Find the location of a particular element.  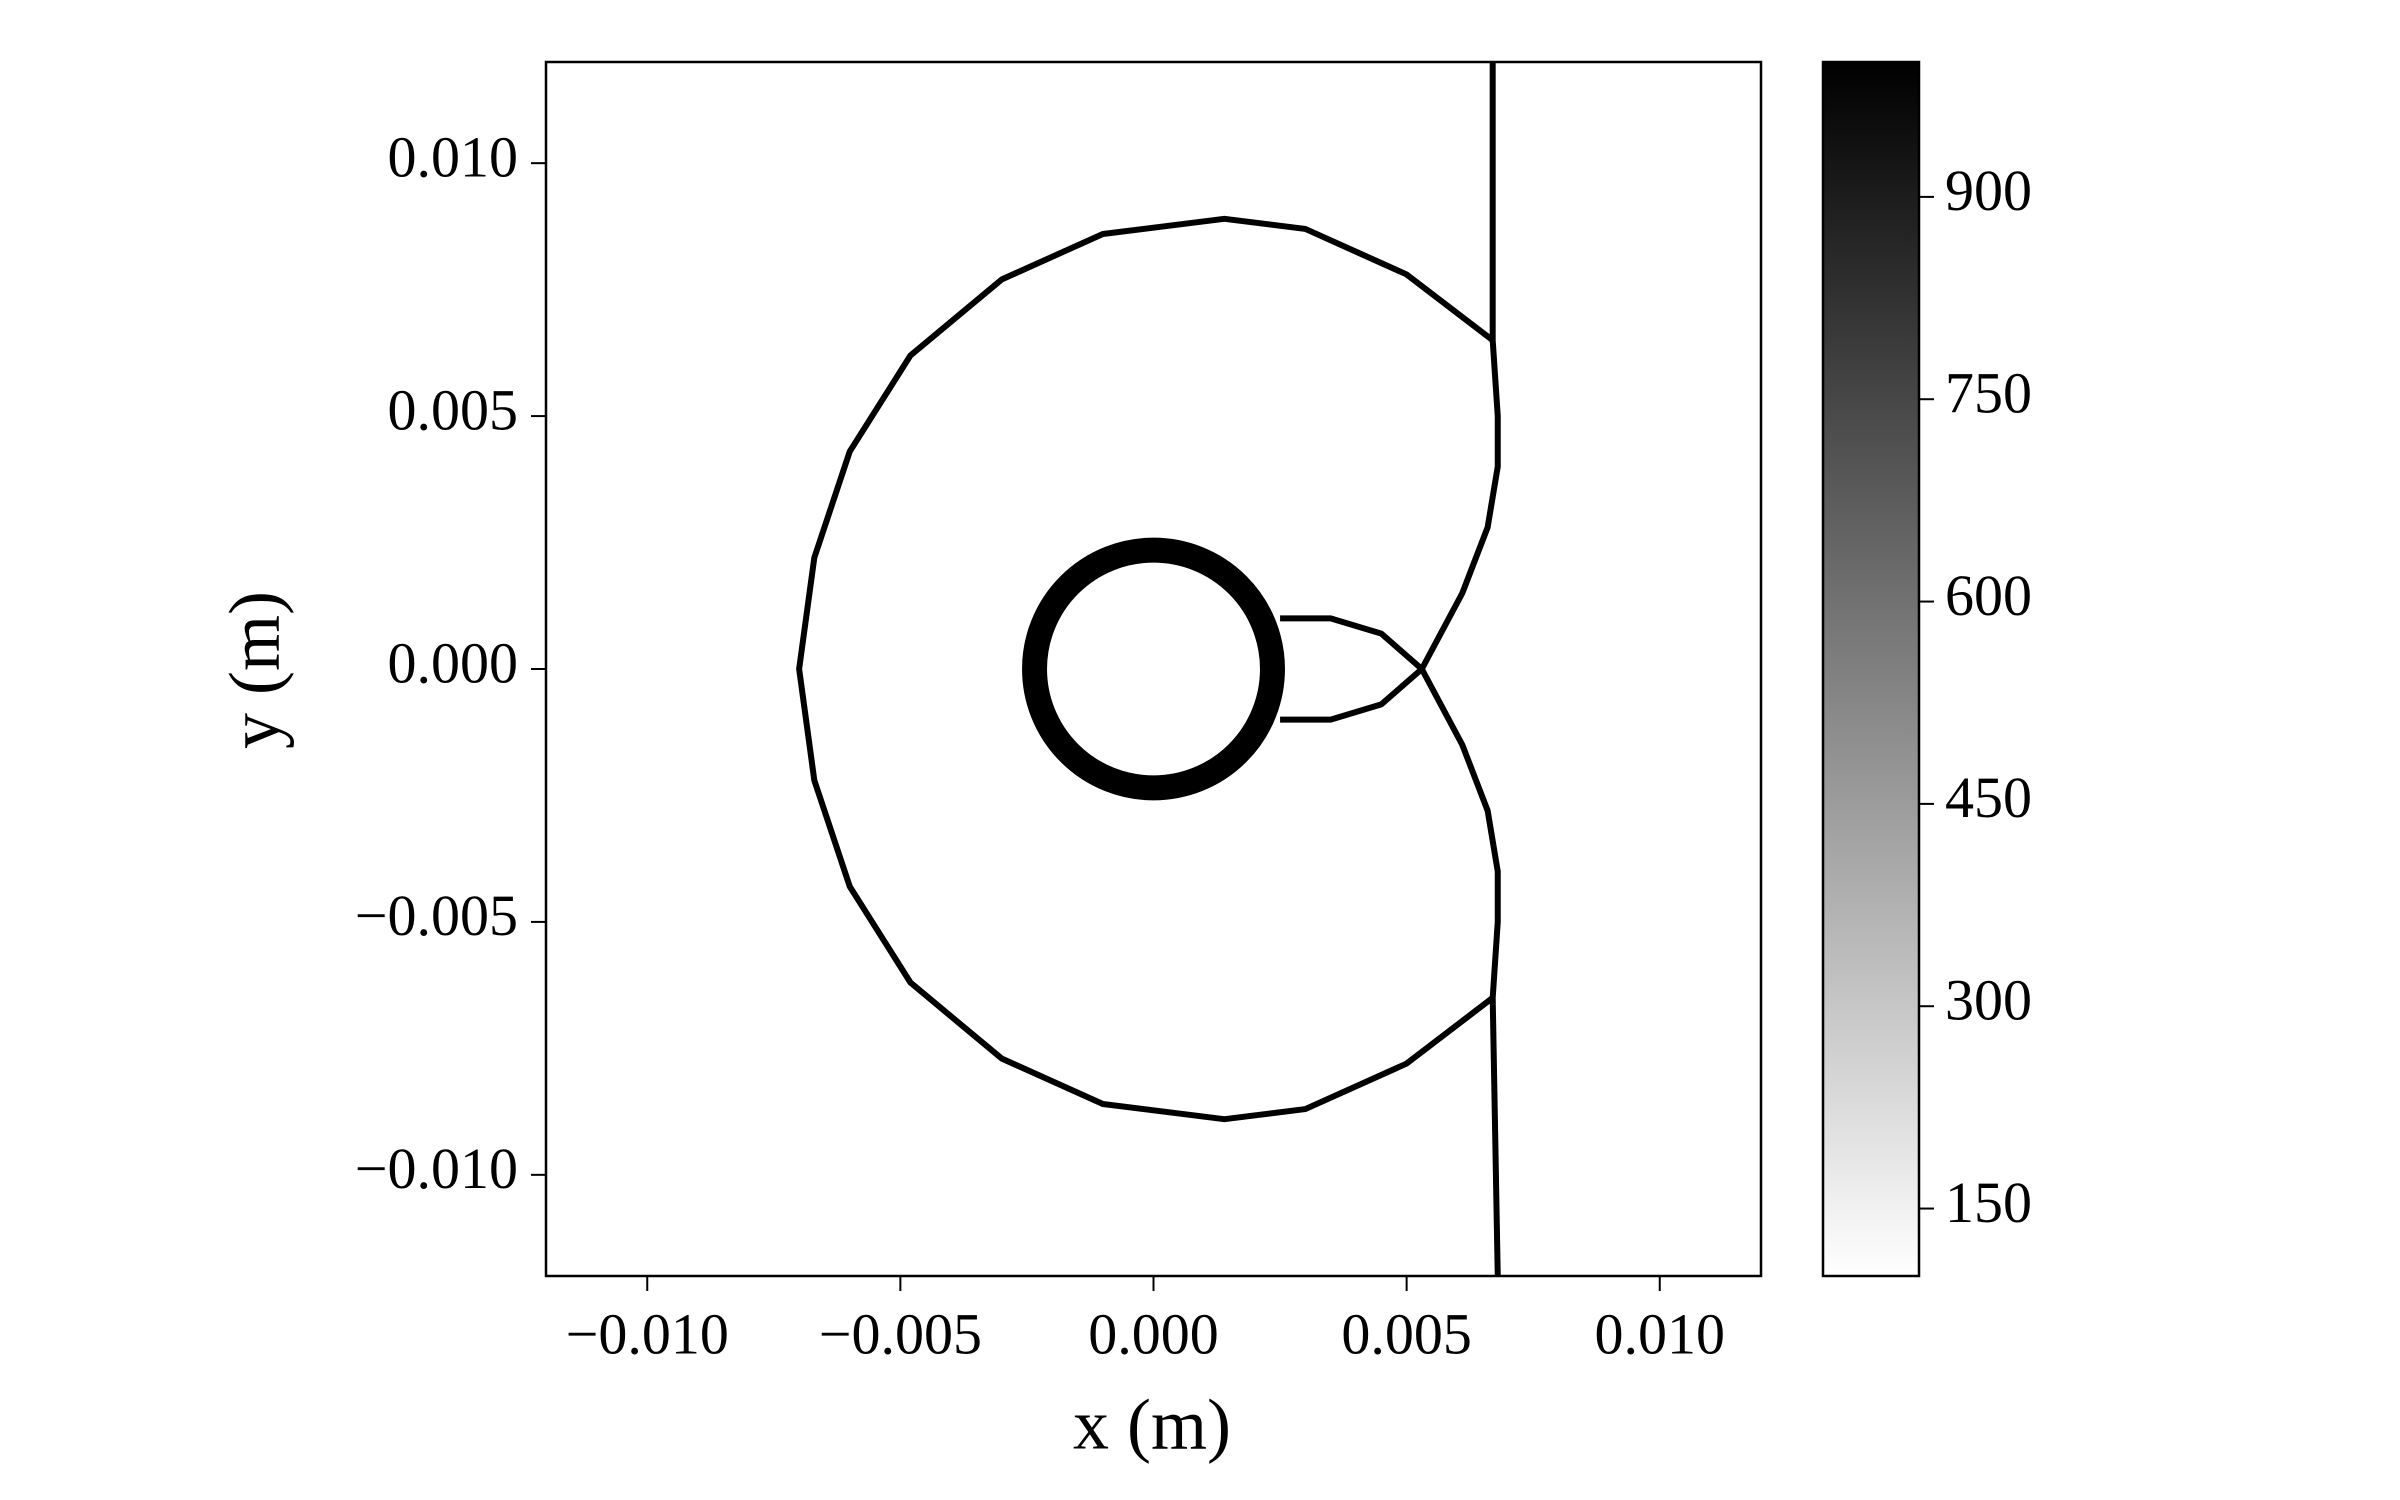

colorbar-tick-label: 450 is located at coordinates (1988, 797).